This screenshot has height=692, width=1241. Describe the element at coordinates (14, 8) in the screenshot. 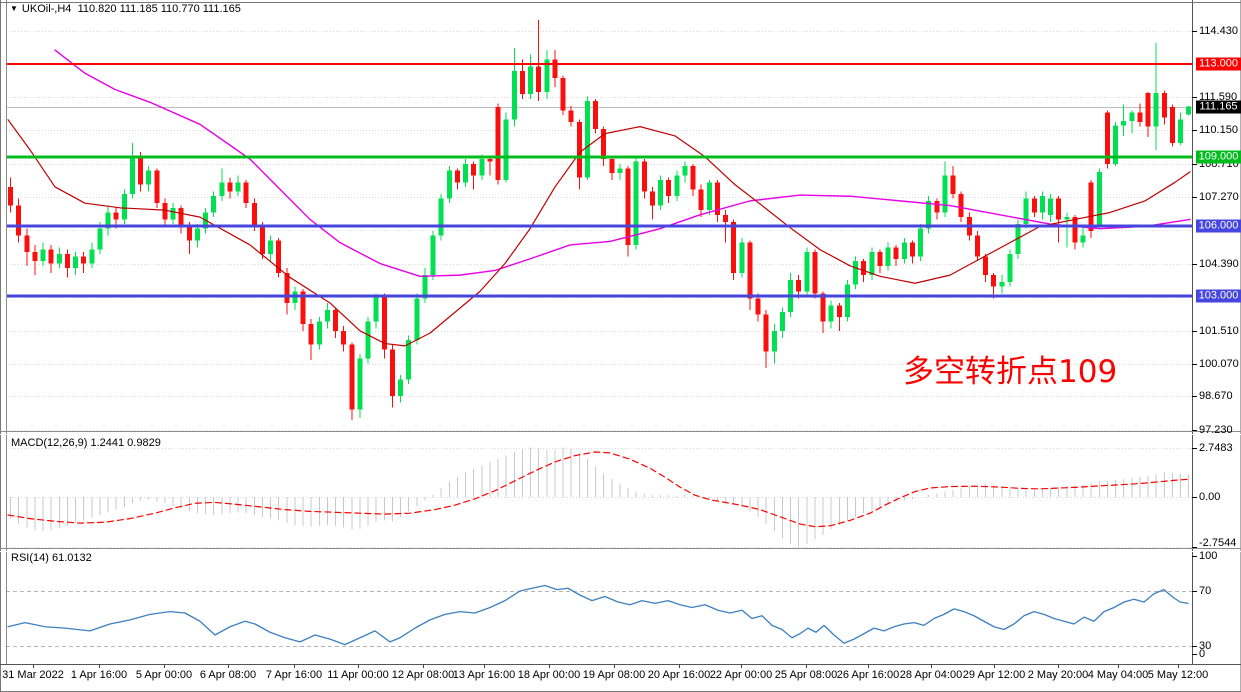

I see `chart-dropdown-icon: ▼` at that location.